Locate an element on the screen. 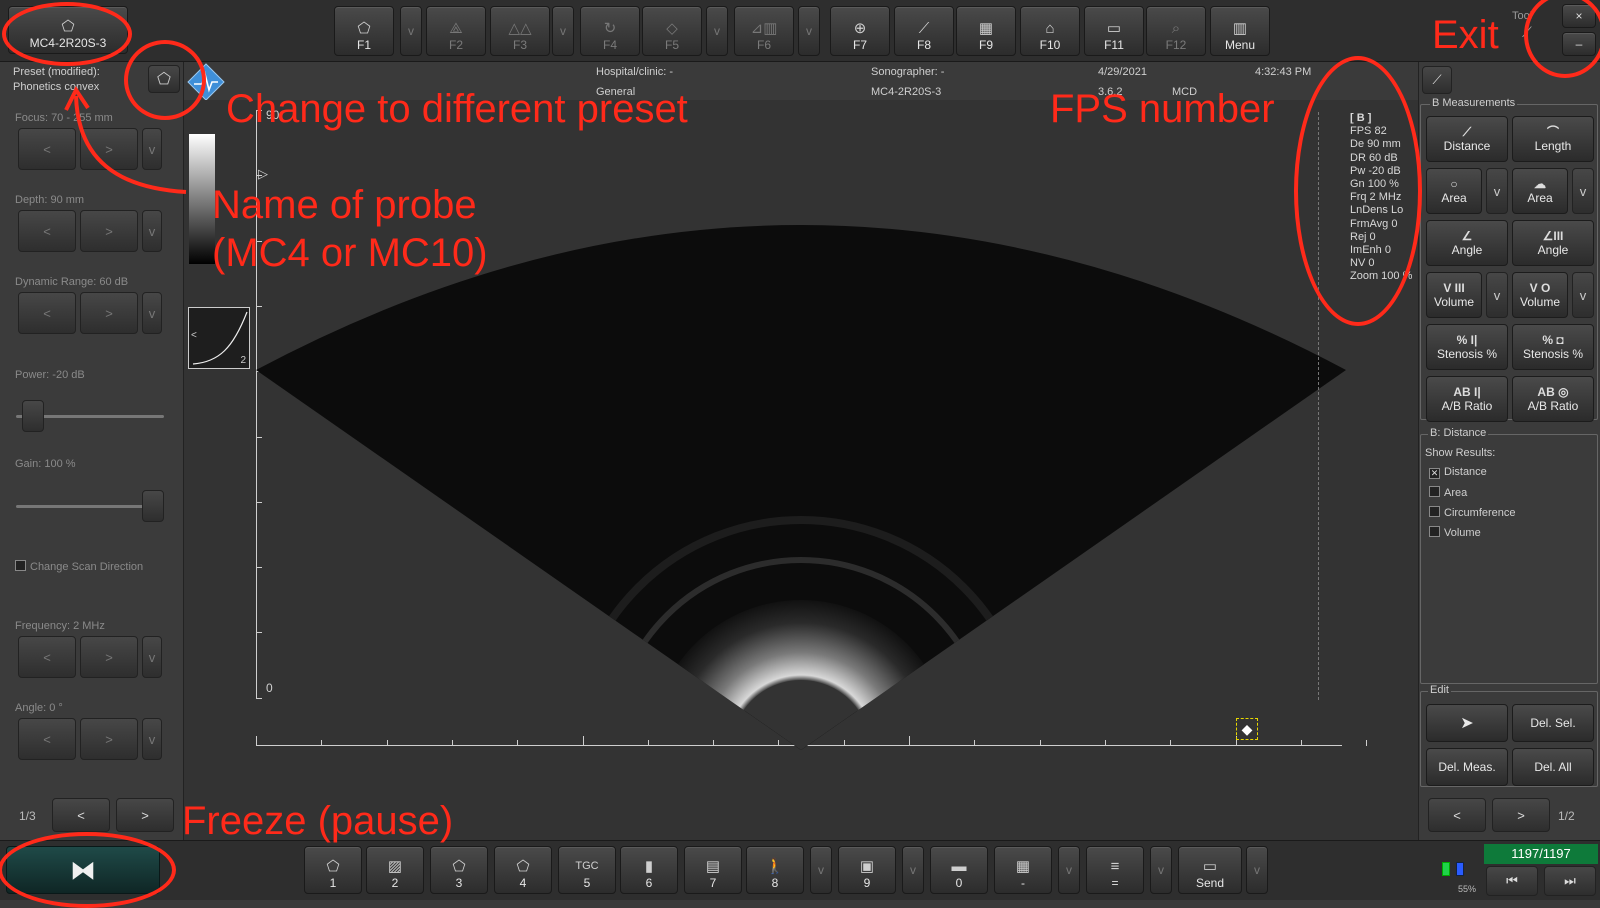  power-slider is located at coordinates (90, 416).